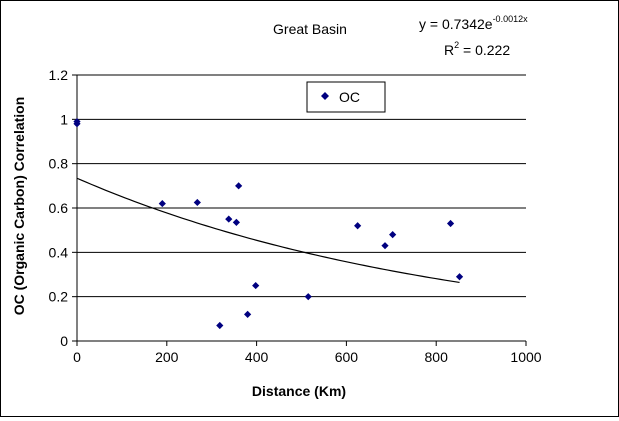 The width and height of the screenshot is (619, 421). I want to click on x-tick-label-0: 0, so click(77, 357).